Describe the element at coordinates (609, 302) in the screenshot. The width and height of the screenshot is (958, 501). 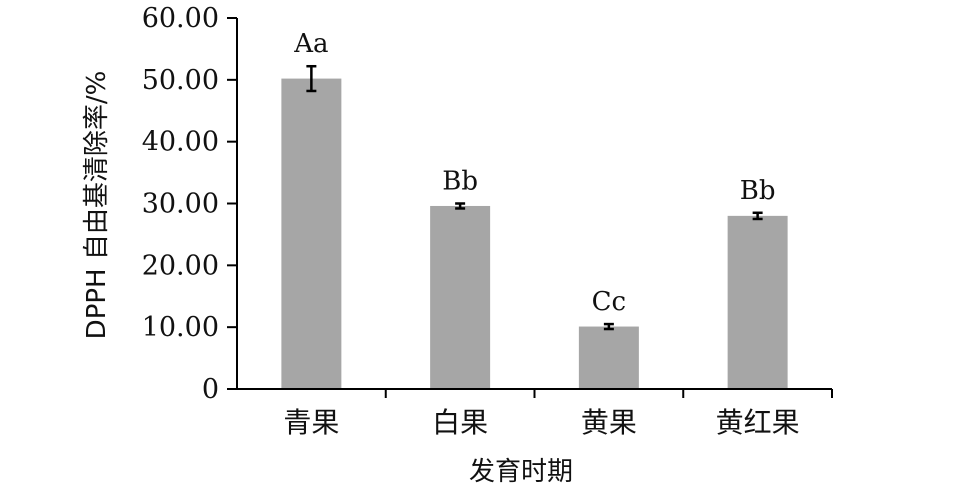
I see `significance-label: Cc` at that location.